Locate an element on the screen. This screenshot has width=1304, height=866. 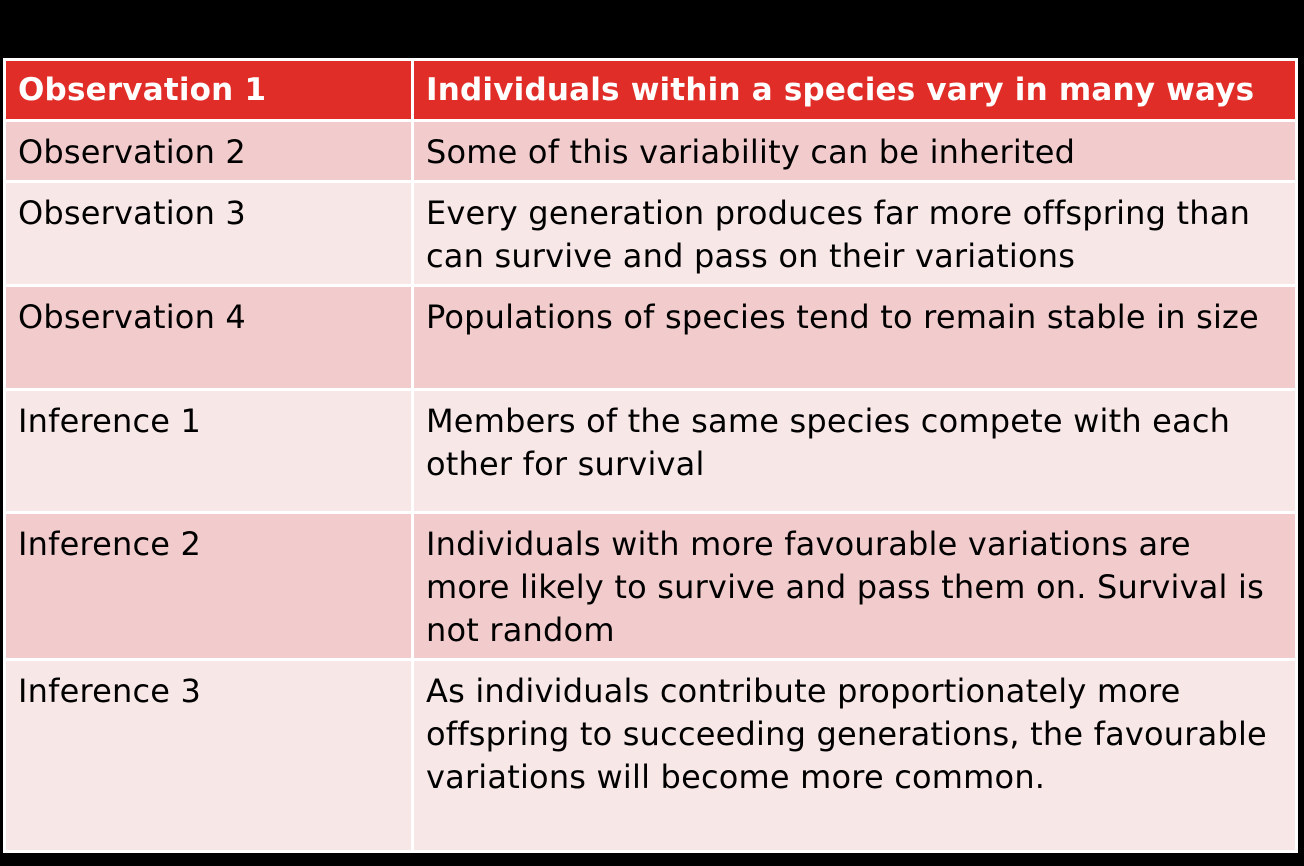
row-label: Observation 4 is located at coordinates (208, 337).